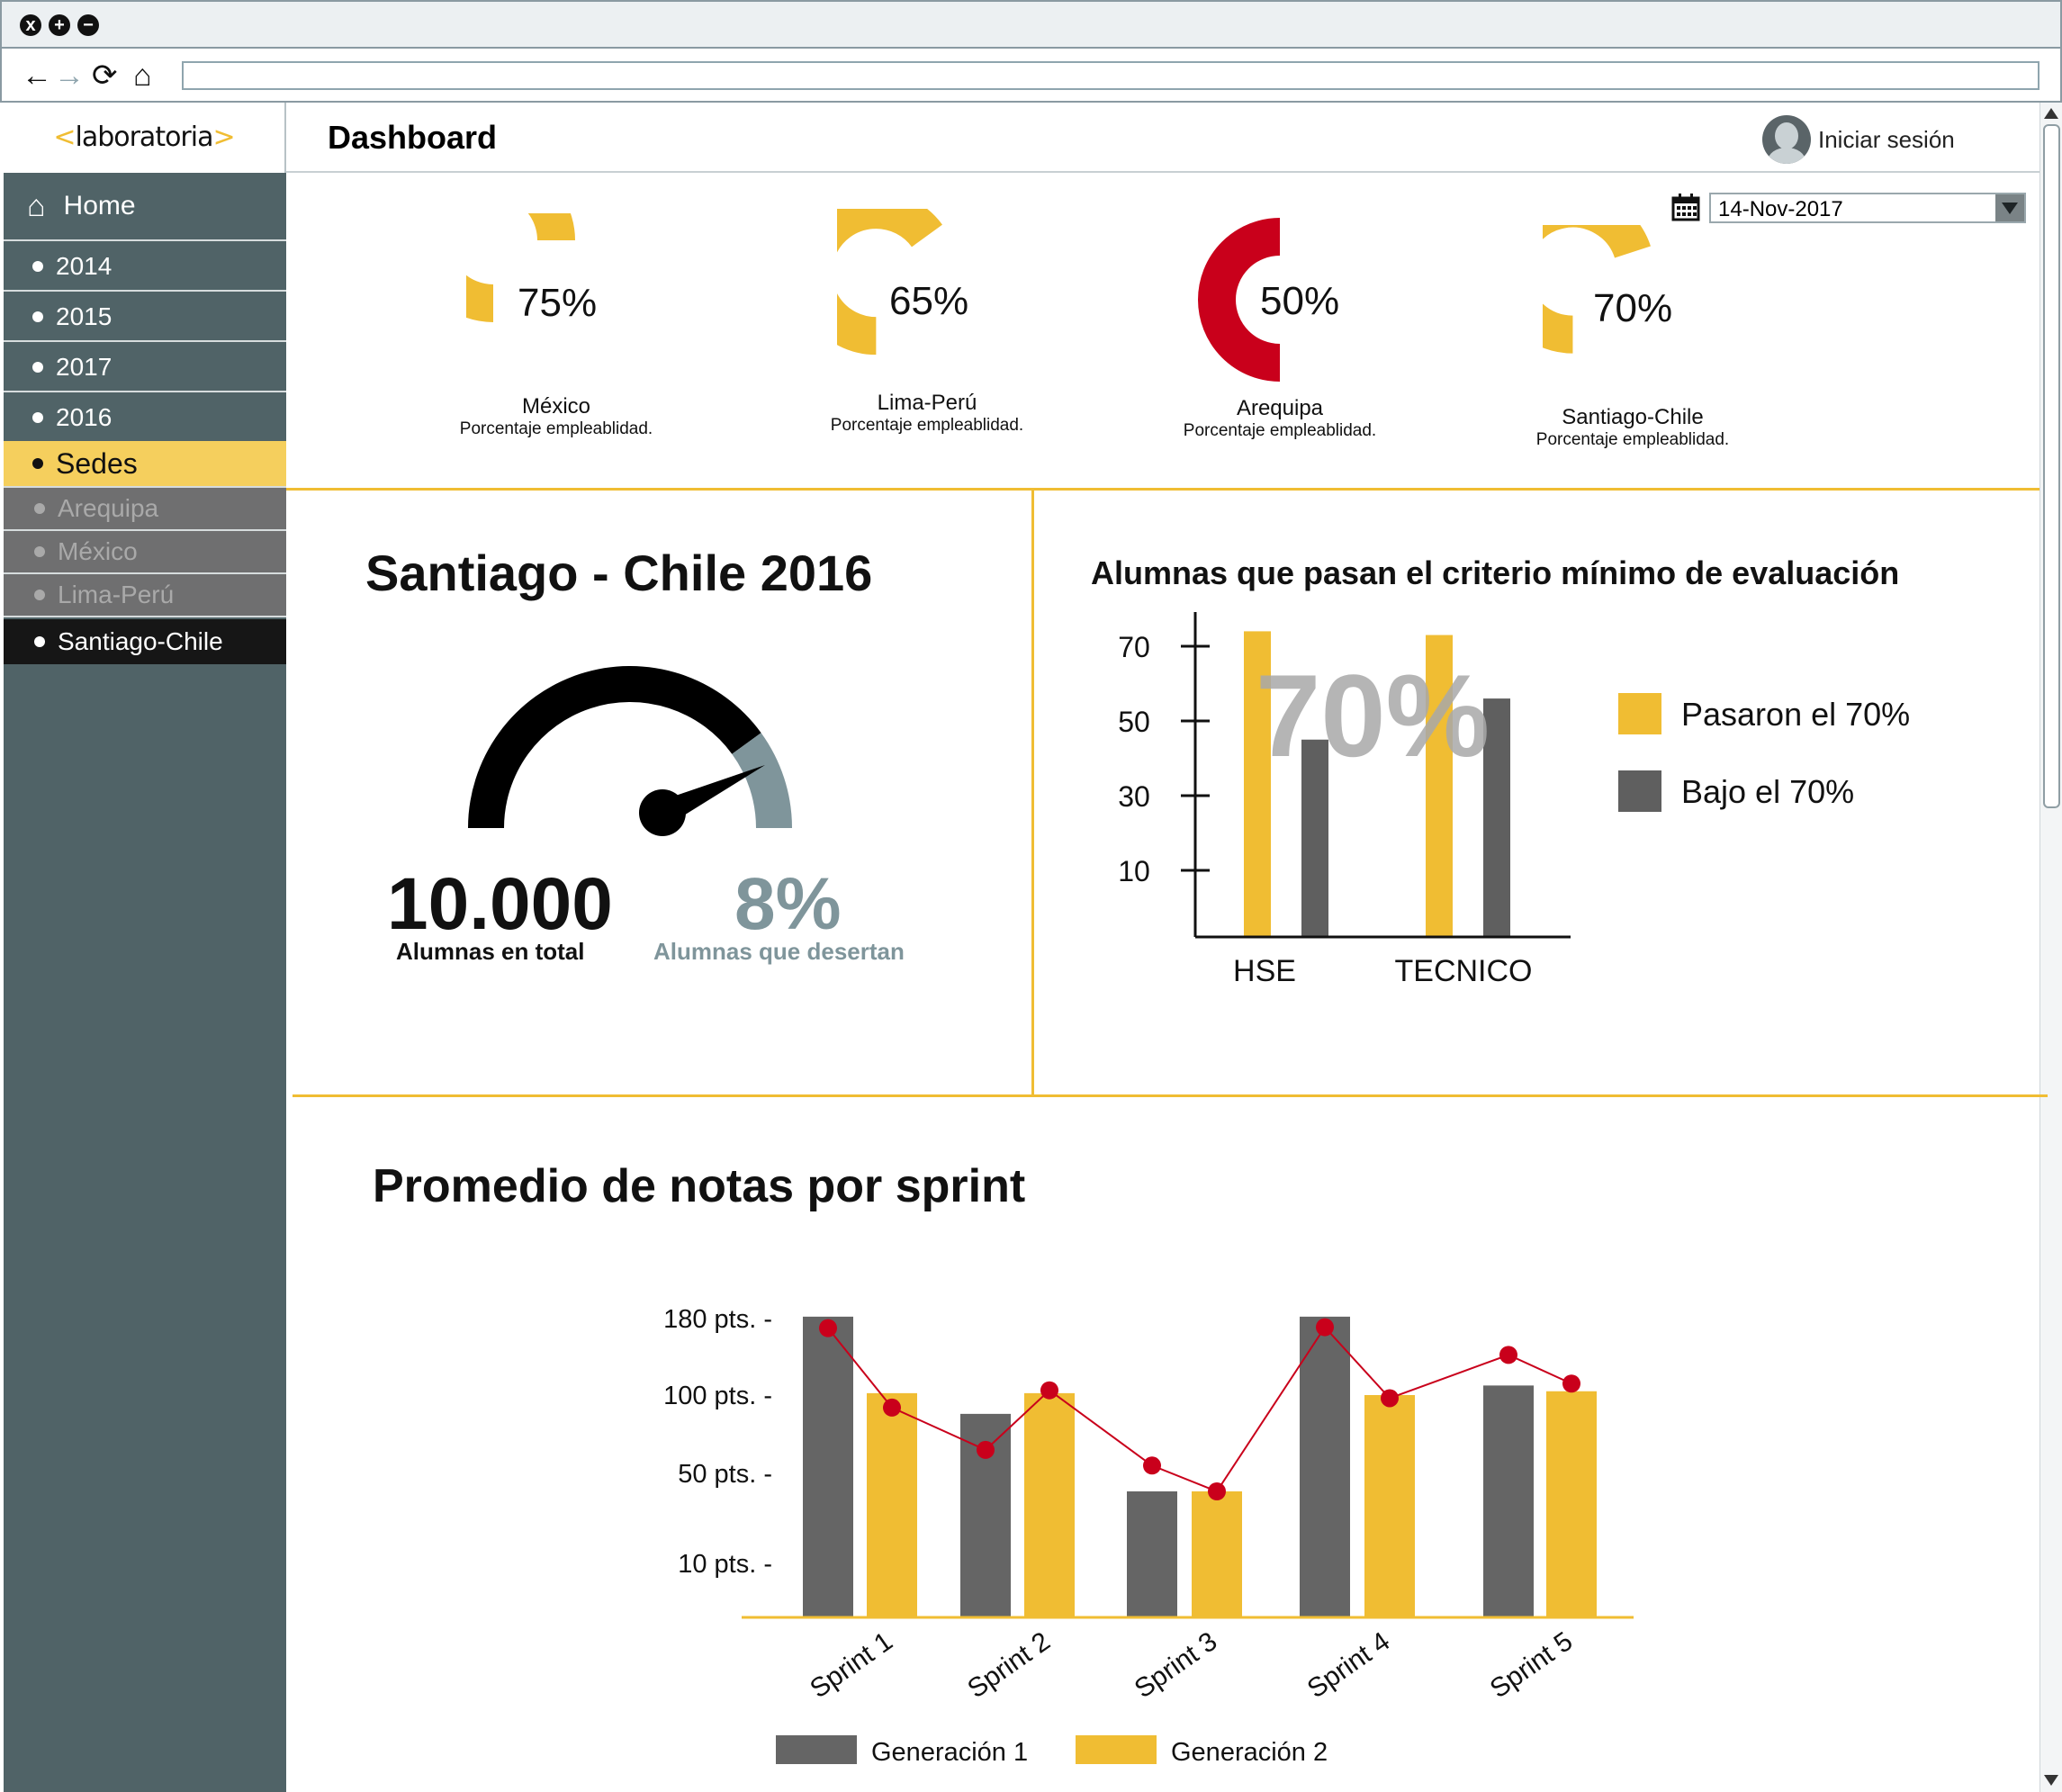  Describe the element at coordinates (761, 781) in the screenshot. I see `gauge-arc-rest` at that location.